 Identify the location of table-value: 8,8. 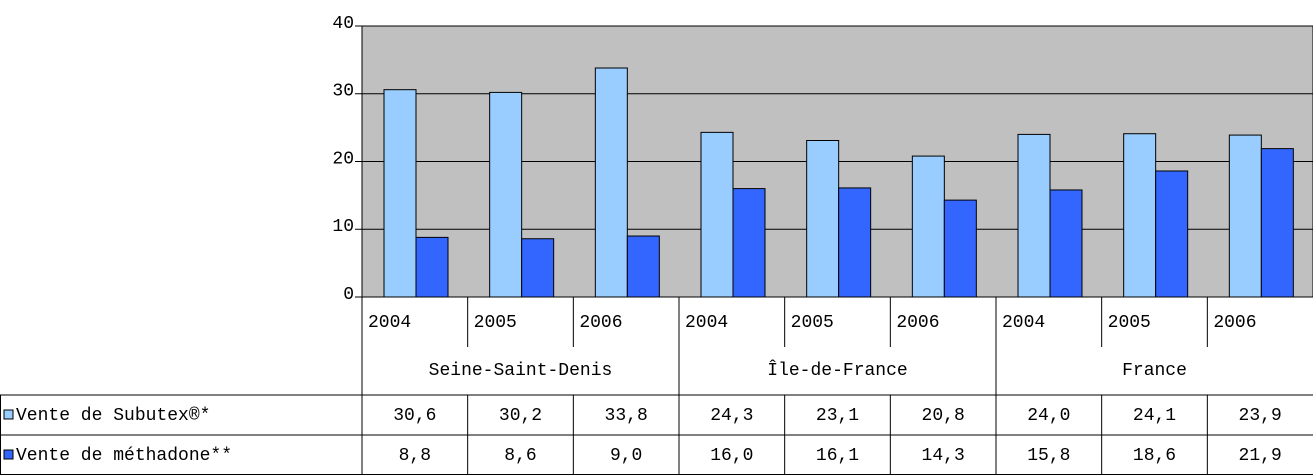
(415, 456).